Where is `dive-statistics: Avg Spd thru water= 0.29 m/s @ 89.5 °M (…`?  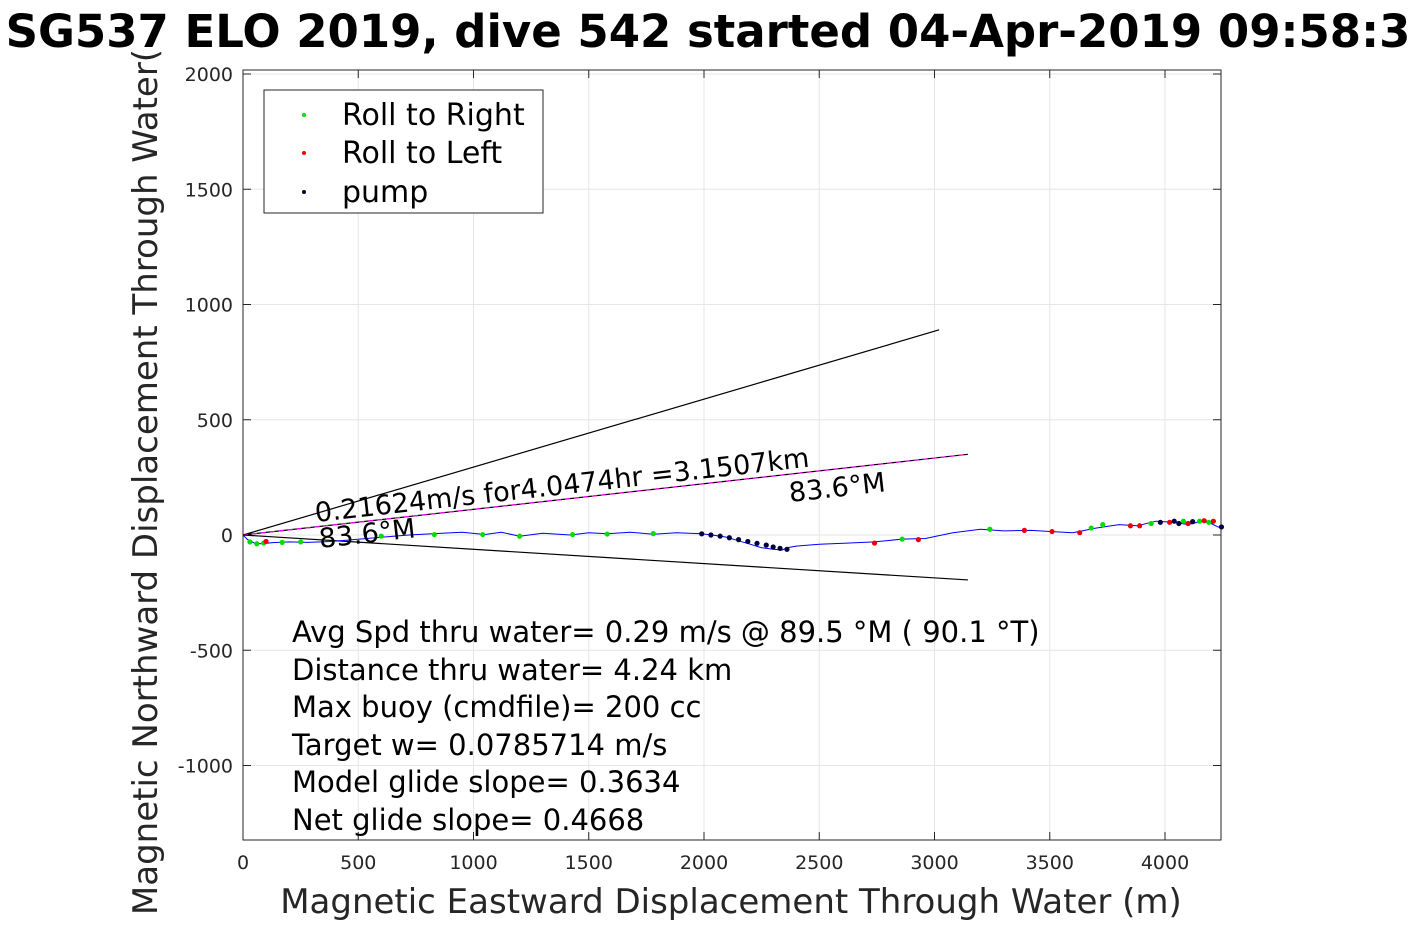
dive-statistics: Avg Spd thru water= 0.29 m/s @ 89.5 °M (… is located at coordinates (665, 726).